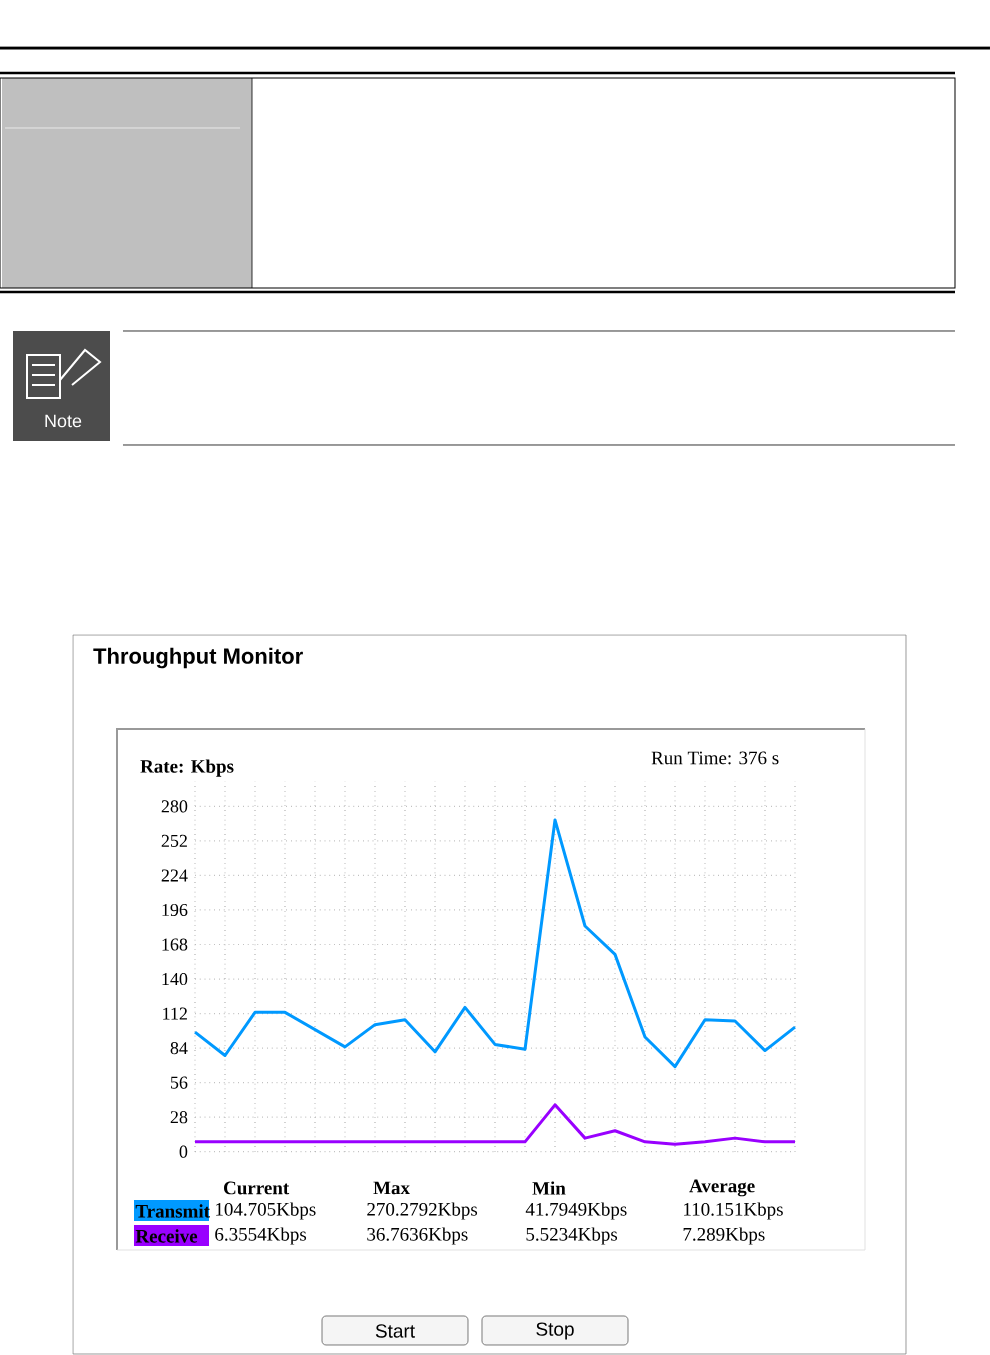  I want to click on text: Max, so click(391, 1188).